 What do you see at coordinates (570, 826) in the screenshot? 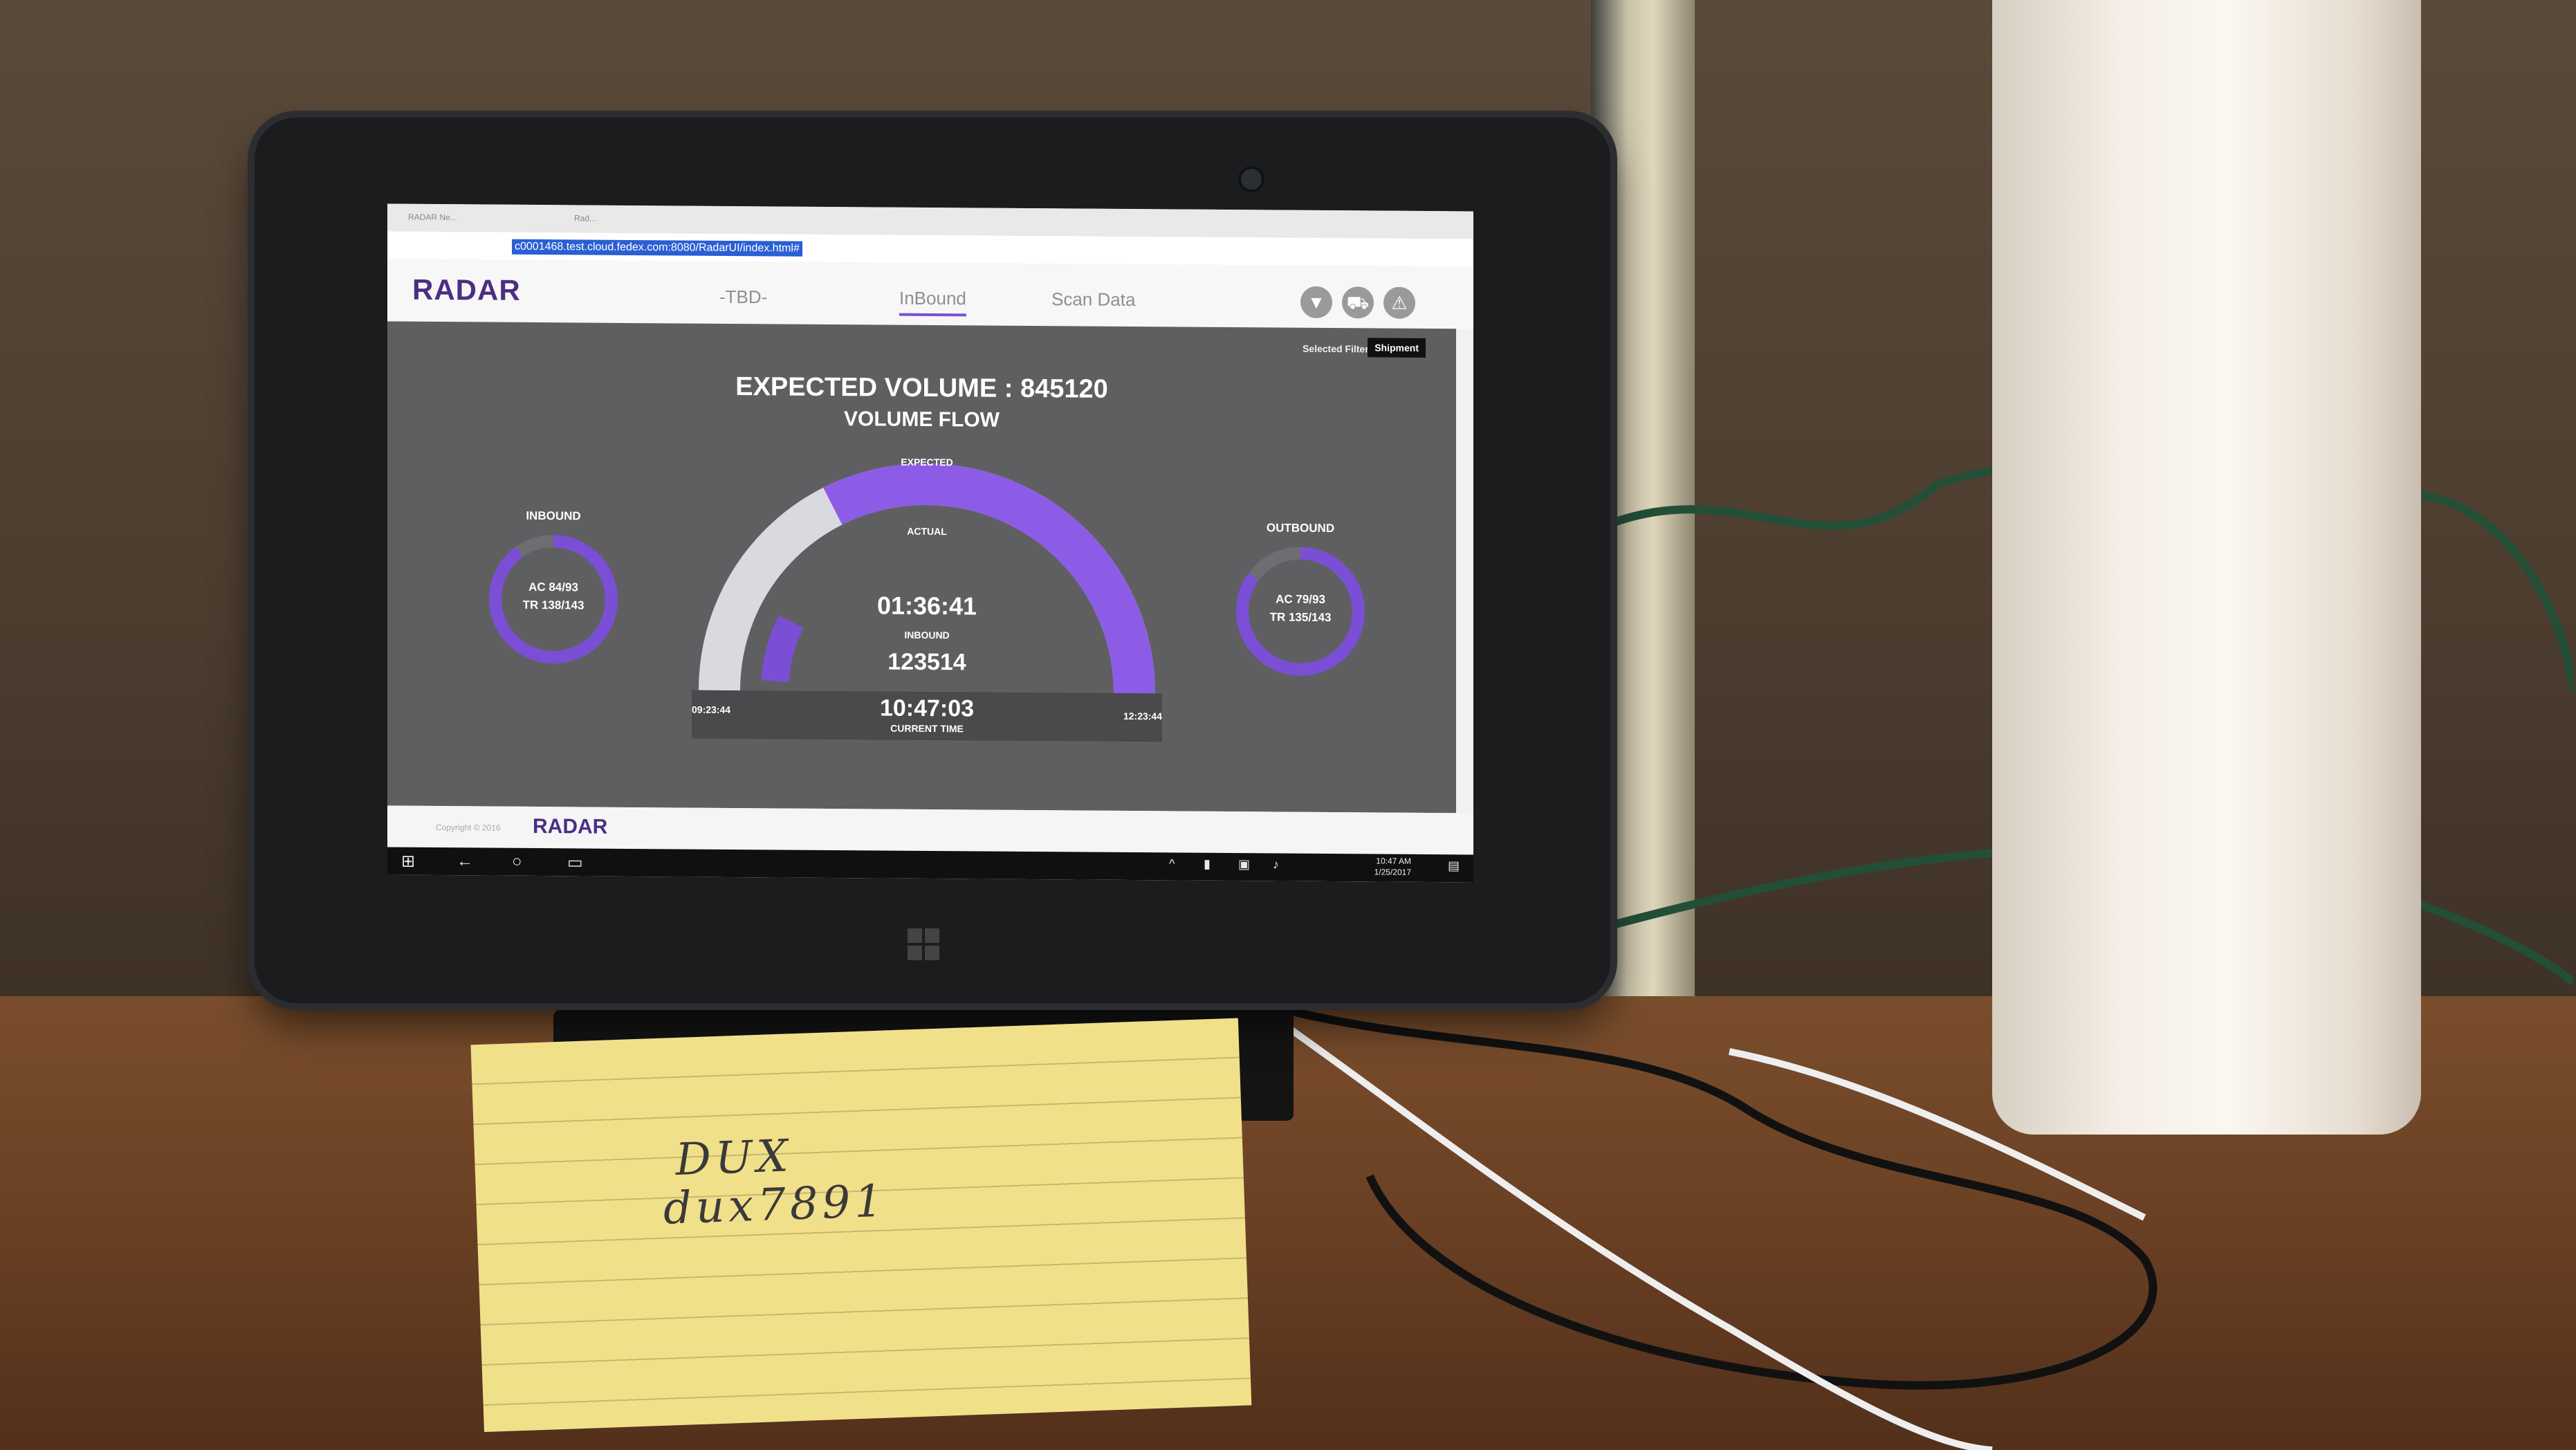
I see `footer-logo: RADAR` at bounding box center [570, 826].